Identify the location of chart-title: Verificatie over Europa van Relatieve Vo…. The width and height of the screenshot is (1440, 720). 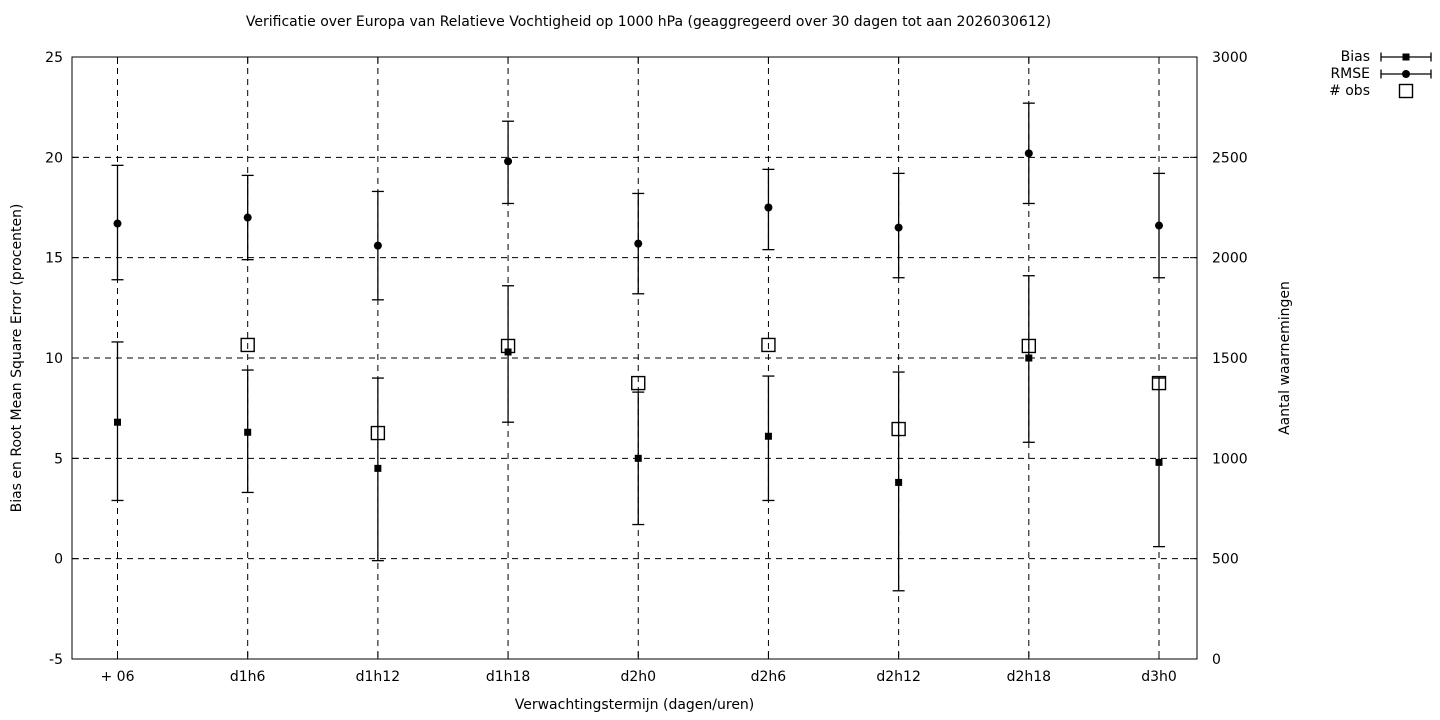
(648, 22).